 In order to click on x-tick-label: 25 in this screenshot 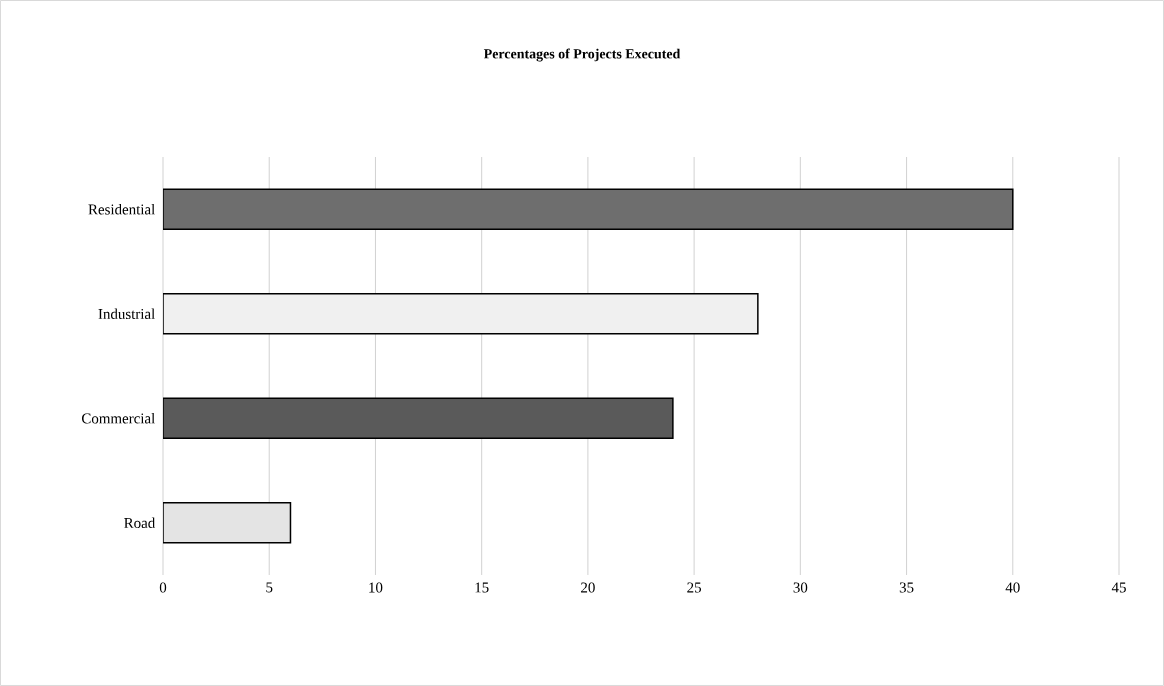, I will do `click(694, 587)`.